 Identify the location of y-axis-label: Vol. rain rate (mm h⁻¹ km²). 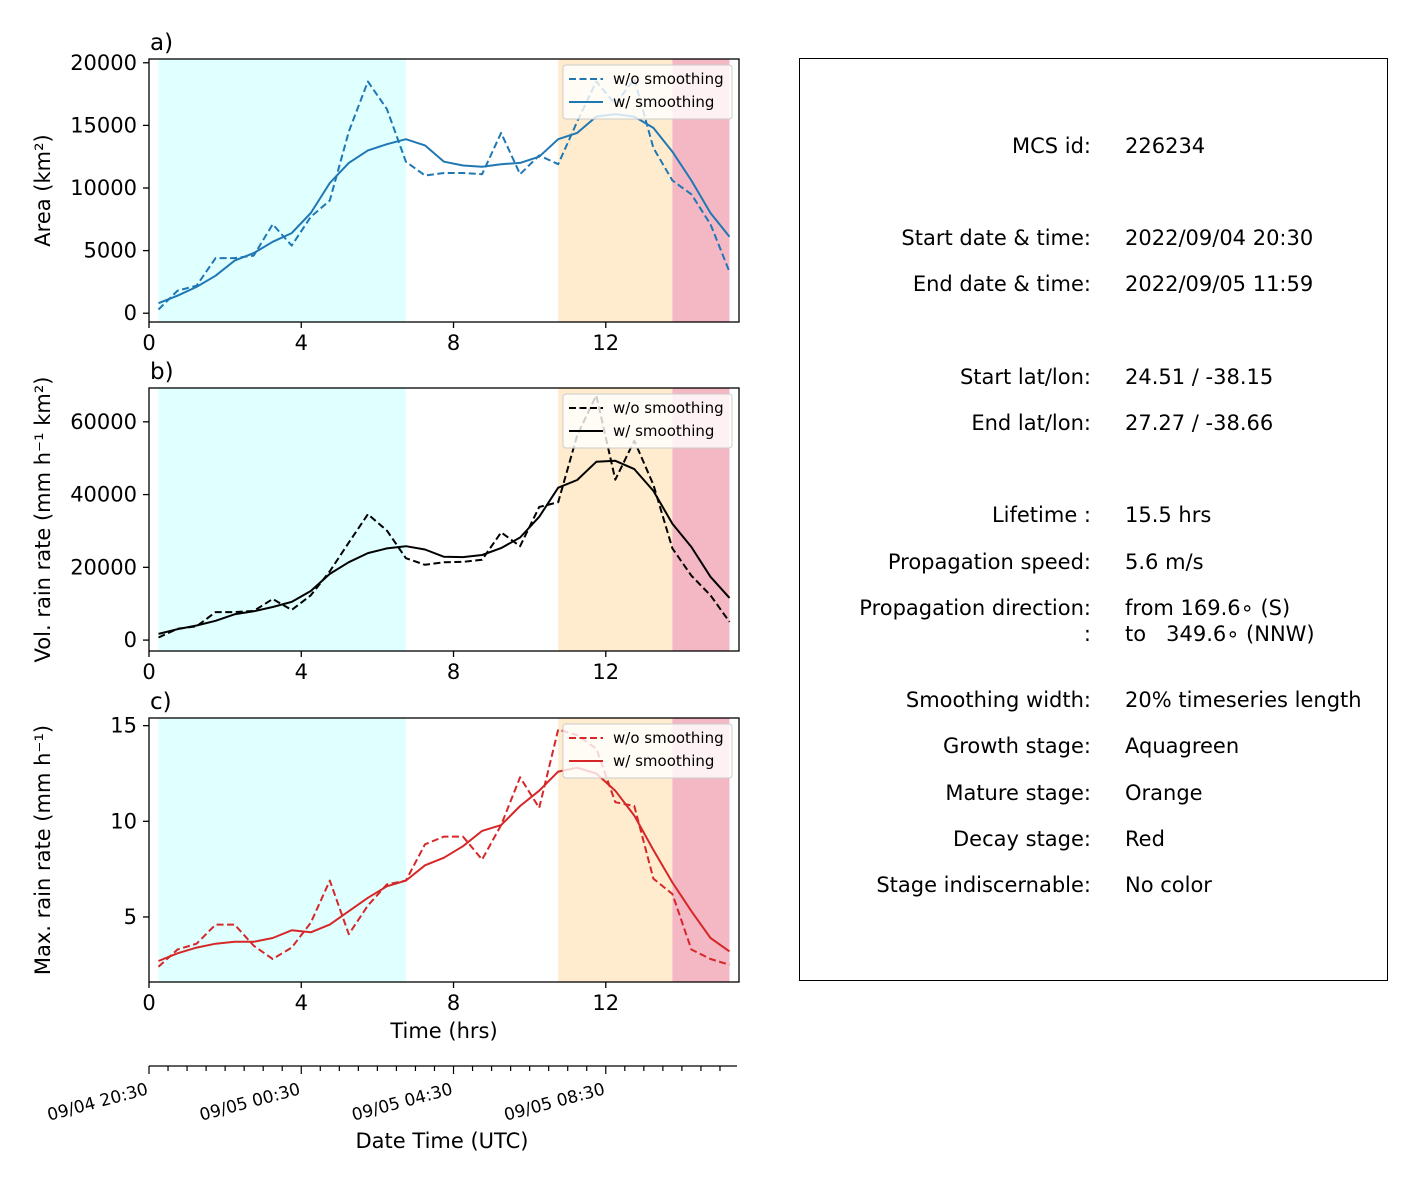
(43, 520).